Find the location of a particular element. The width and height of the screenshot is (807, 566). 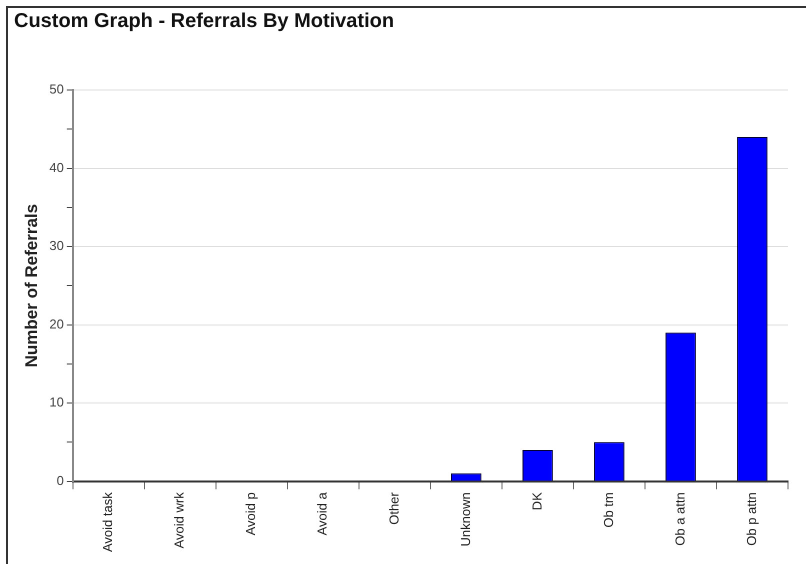

x-tick-label: Unknown is located at coordinates (465, 519).